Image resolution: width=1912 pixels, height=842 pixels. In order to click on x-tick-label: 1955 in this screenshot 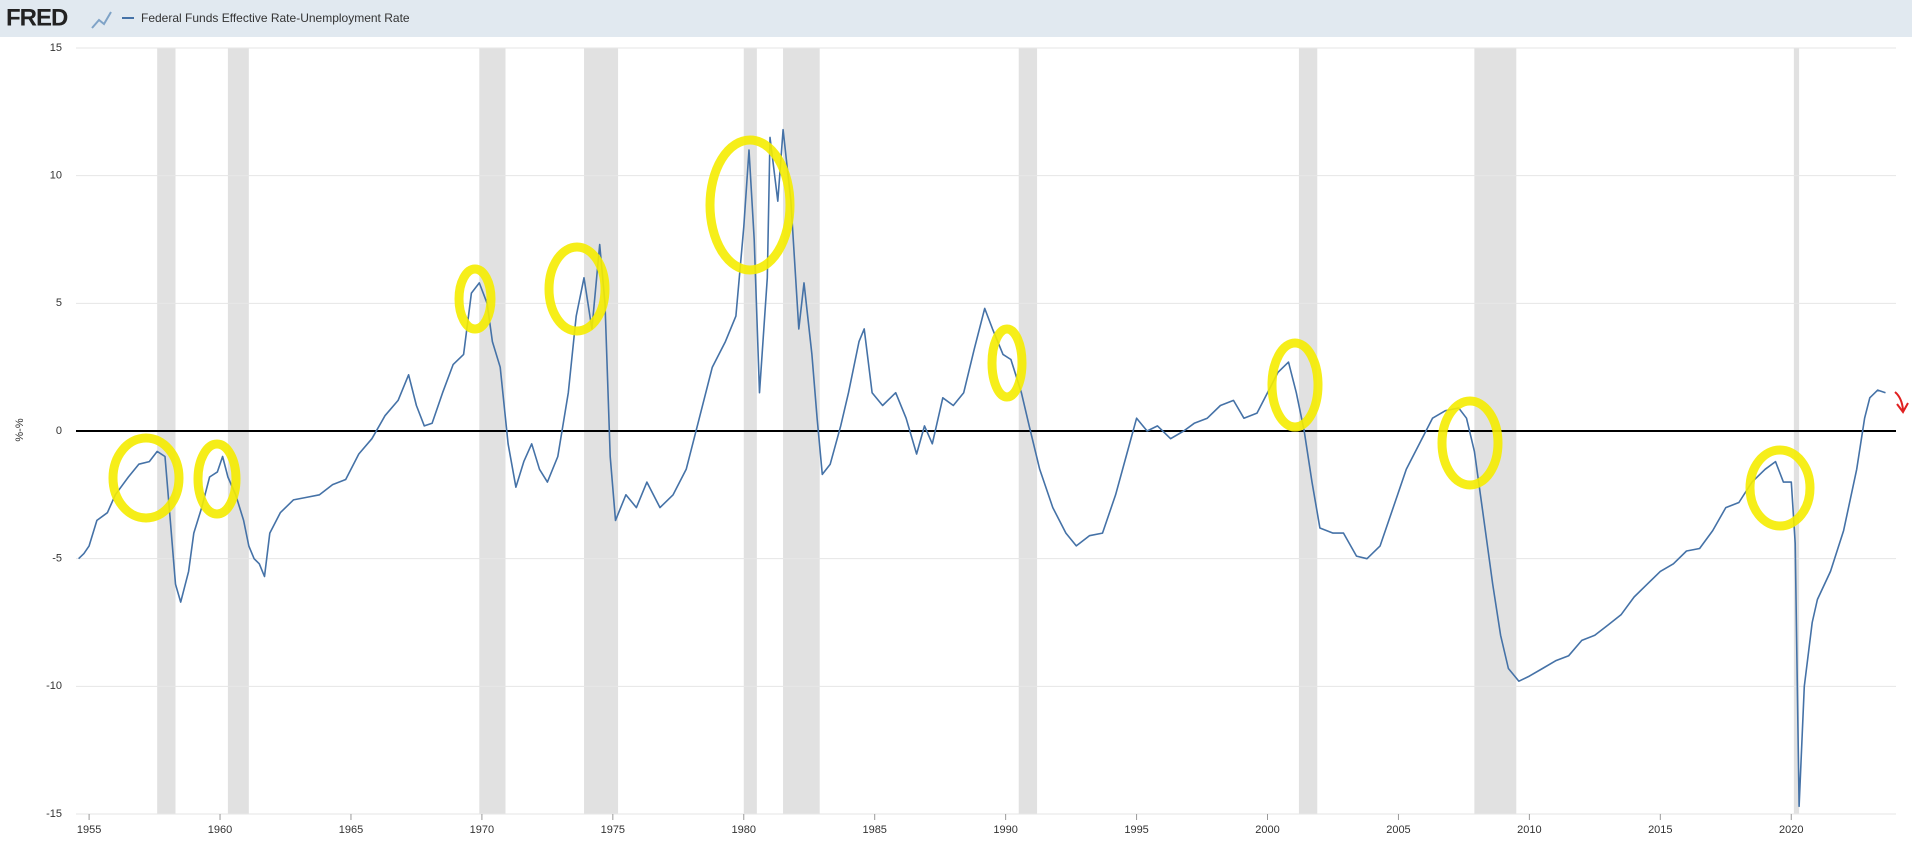, I will do `click(89, 830)`.